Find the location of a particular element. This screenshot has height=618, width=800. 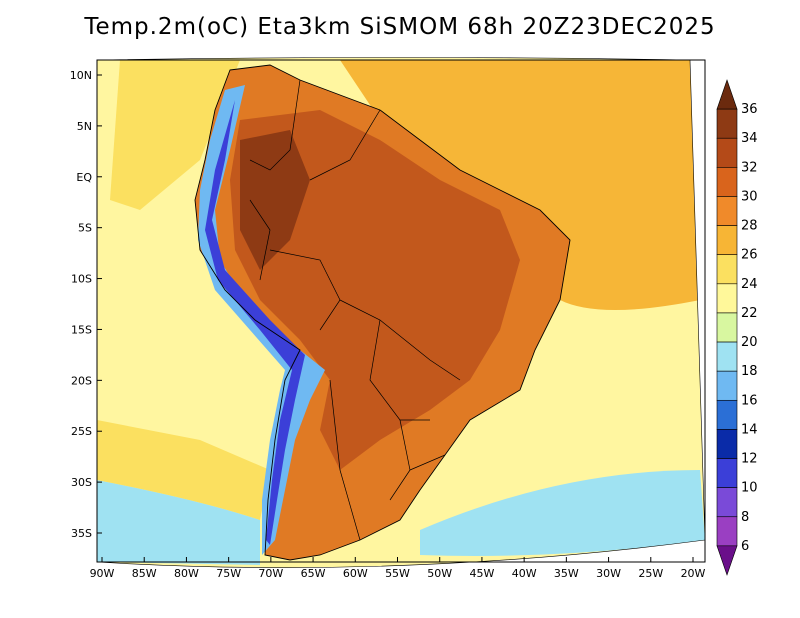

colorbar-label: 30 is located at coordinates (749, 196).